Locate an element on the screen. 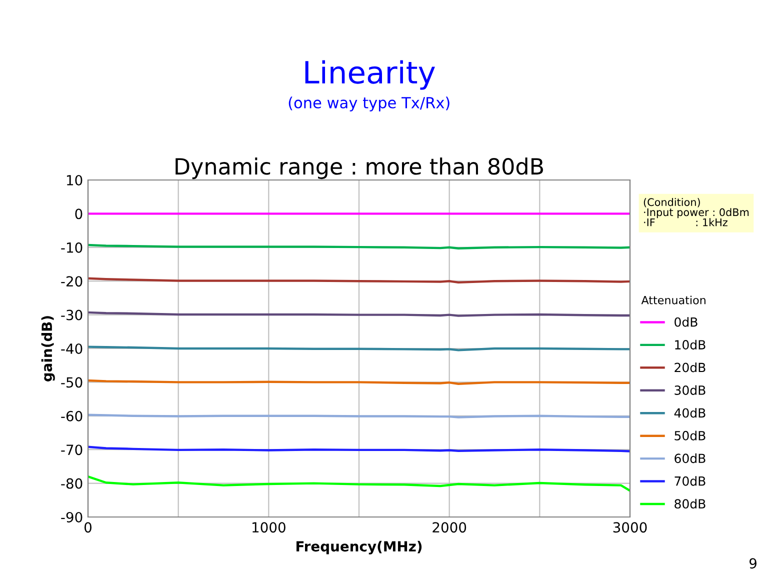 This screenshot has height=580, width=769. y-tick-label: -70 is located at coordinates (71, 450).